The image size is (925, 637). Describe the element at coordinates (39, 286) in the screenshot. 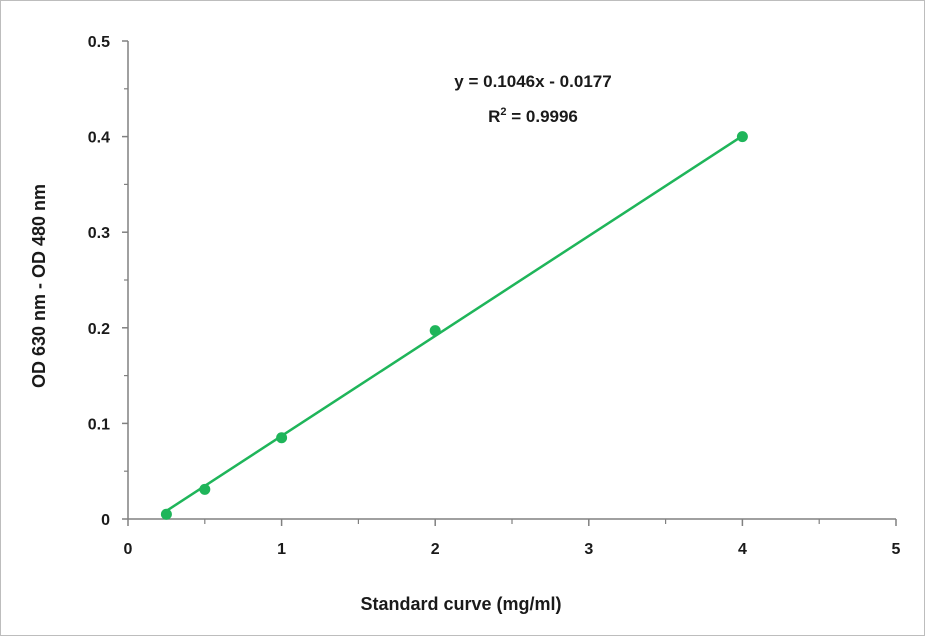

I see `y-axis-title: OD 630 nm - OD 480 nm` at that location.